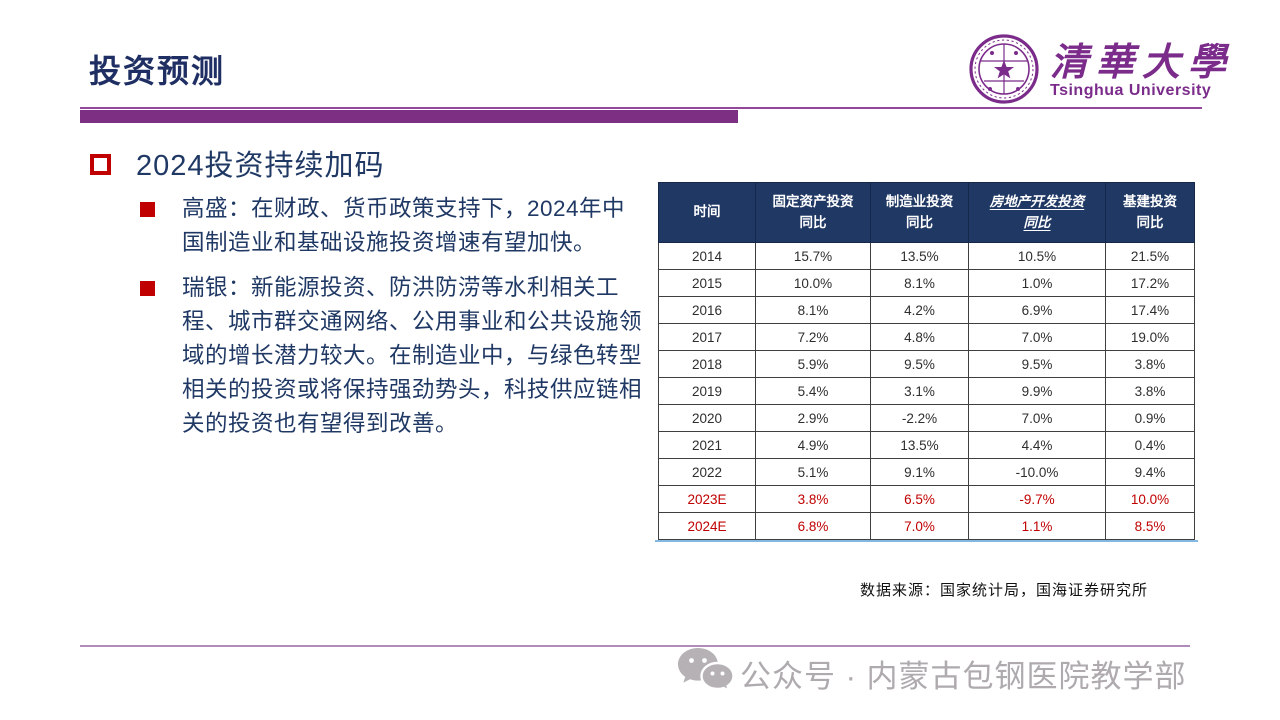 The image size is (1280, 720). I want to click on table-row: 2015 10.0% 8.1% 1.0% 17.2%, so click(926, 283).